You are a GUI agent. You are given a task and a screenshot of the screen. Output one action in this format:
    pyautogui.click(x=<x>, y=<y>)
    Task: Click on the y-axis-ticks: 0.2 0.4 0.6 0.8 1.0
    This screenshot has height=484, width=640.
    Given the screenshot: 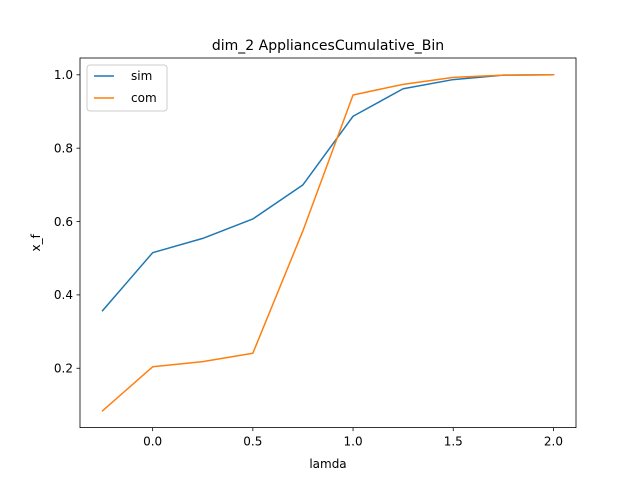 What is the action you would take?
    pyautogui.click(x=67, y=222)
    